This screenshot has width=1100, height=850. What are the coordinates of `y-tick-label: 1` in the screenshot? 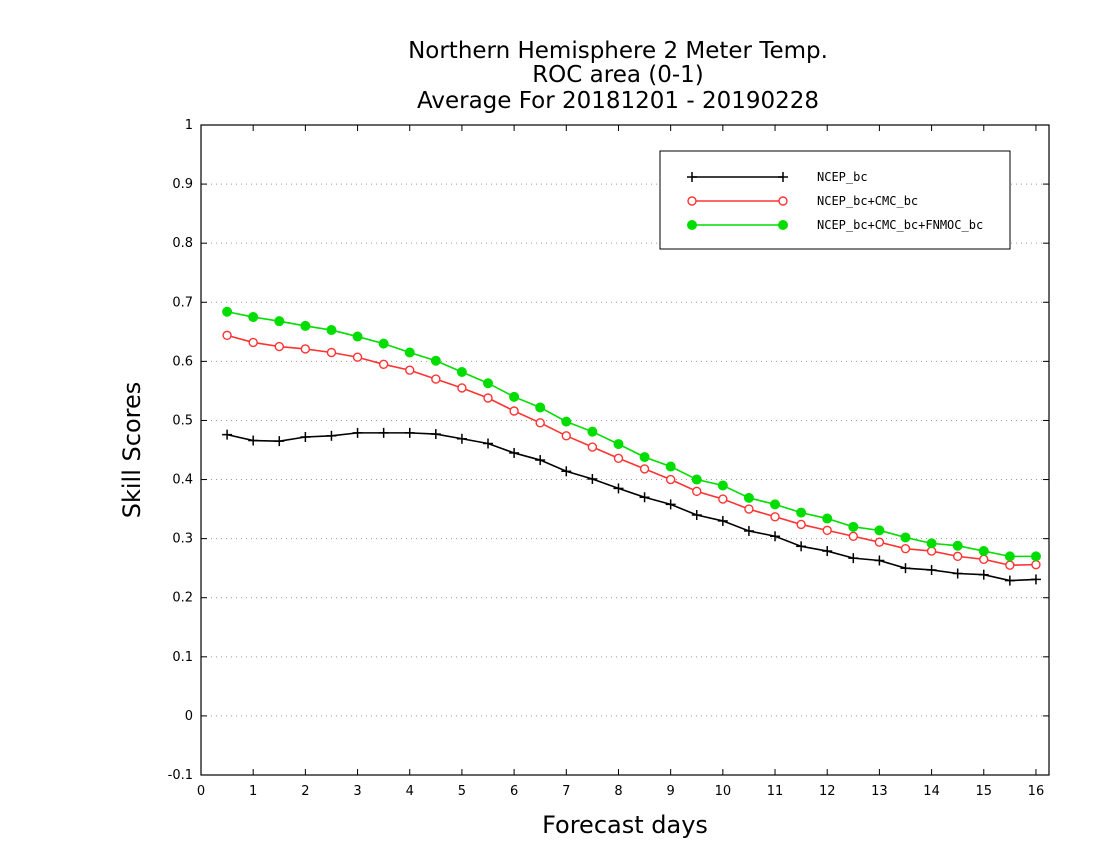 It's located at (189, 125).